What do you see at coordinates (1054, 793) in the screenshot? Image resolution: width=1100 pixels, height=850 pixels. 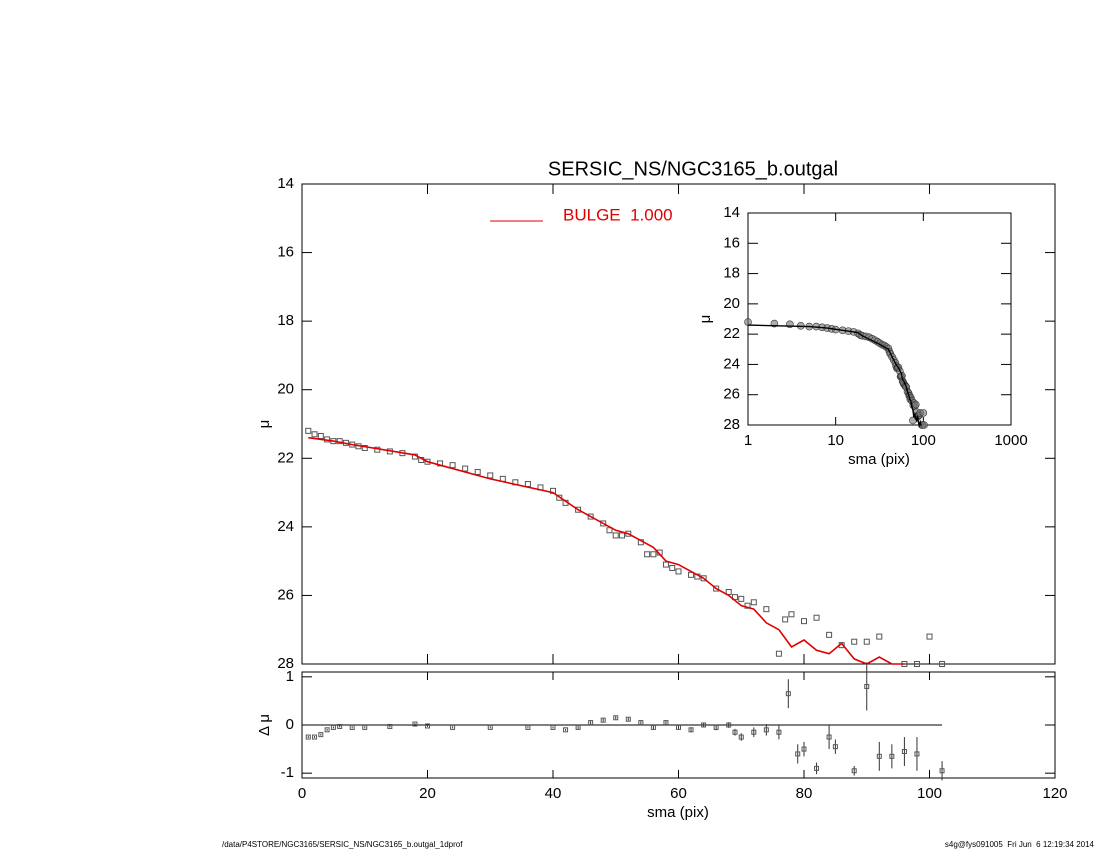 I see `x-tick-label: 120` at bounding box center [1054, 793].